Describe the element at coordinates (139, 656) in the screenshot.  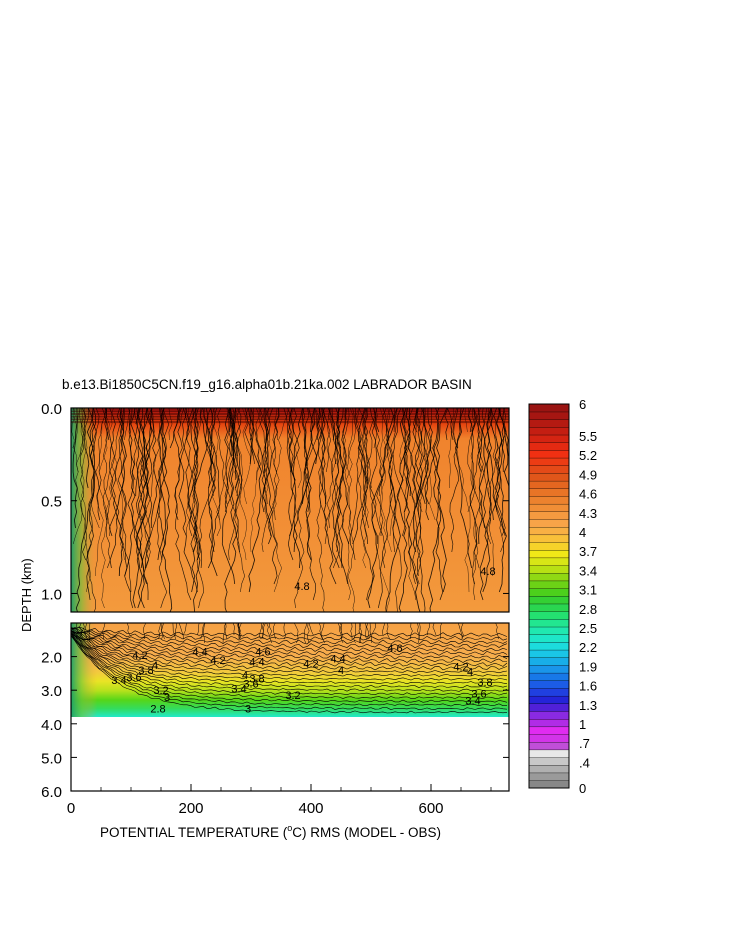
I see `contour-label: 4.2` at that location.